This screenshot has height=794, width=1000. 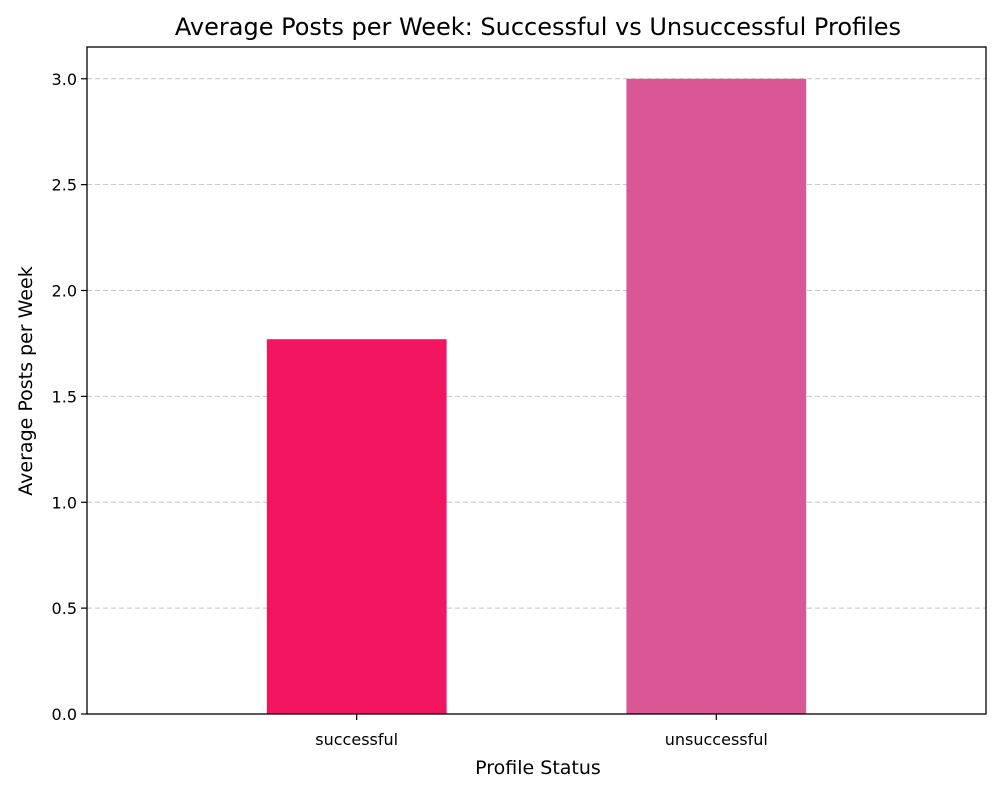 What do you see at coordinates (64, 396) in the screenshot?
I see `y-tick-label: 1.5` at bounding box center [64, 396].